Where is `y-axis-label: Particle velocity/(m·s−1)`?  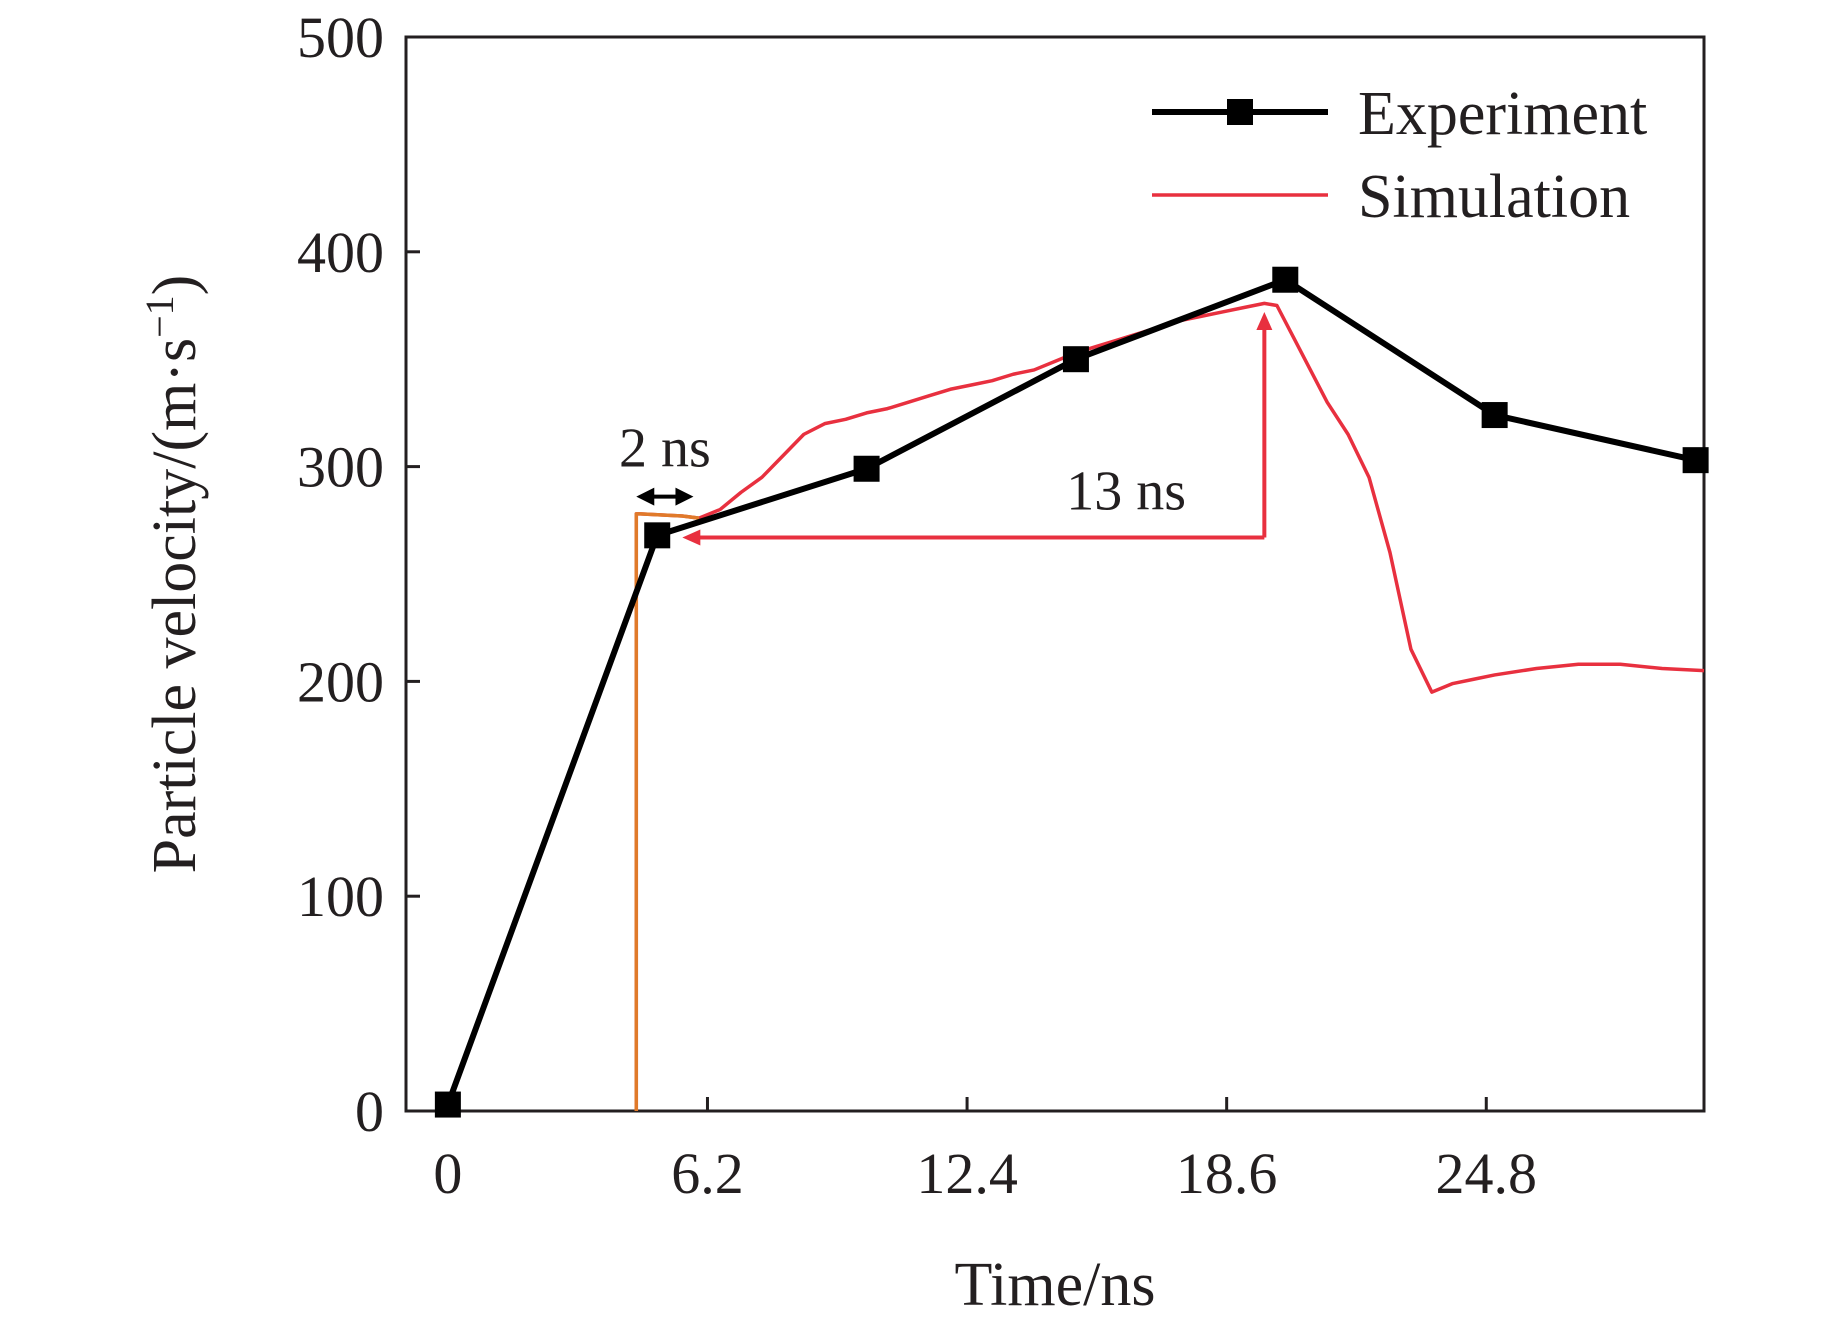 y-axis-label: Particle velocity/(m·s−1) is located at coordinates (173, 574).